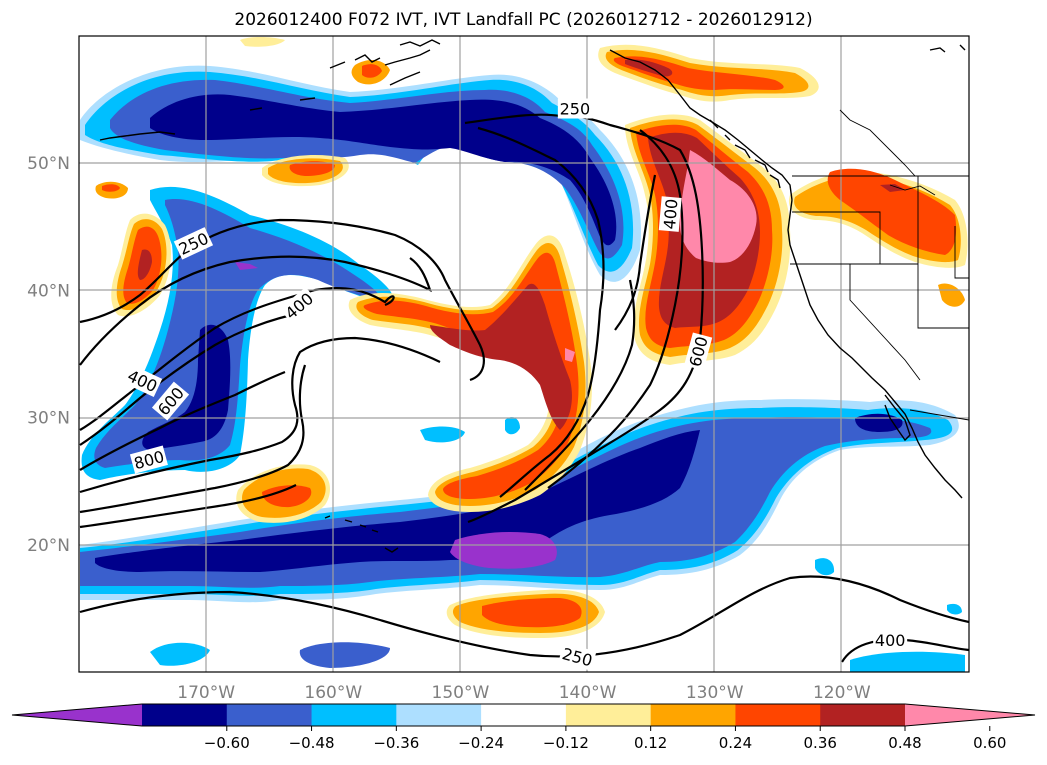 The image size is (1047, 765). I want to click on colorbar-tick-label: 0.48, so click(904, 743).